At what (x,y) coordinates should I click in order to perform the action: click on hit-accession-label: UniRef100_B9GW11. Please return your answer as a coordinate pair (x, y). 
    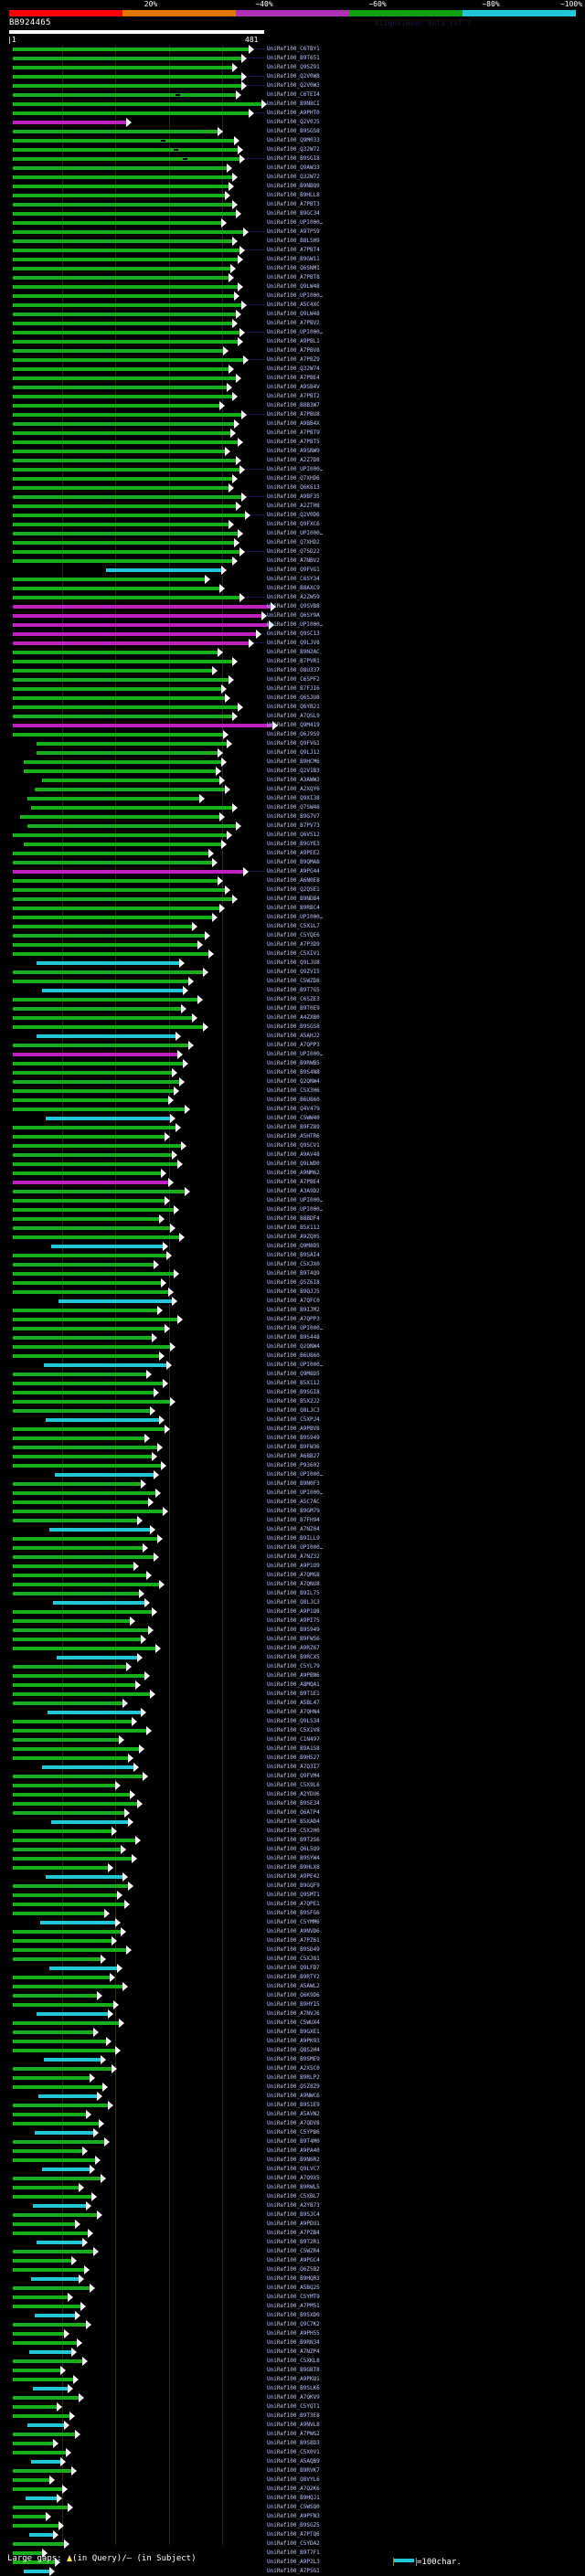
    Looking at the image, I should click on (294, 259).